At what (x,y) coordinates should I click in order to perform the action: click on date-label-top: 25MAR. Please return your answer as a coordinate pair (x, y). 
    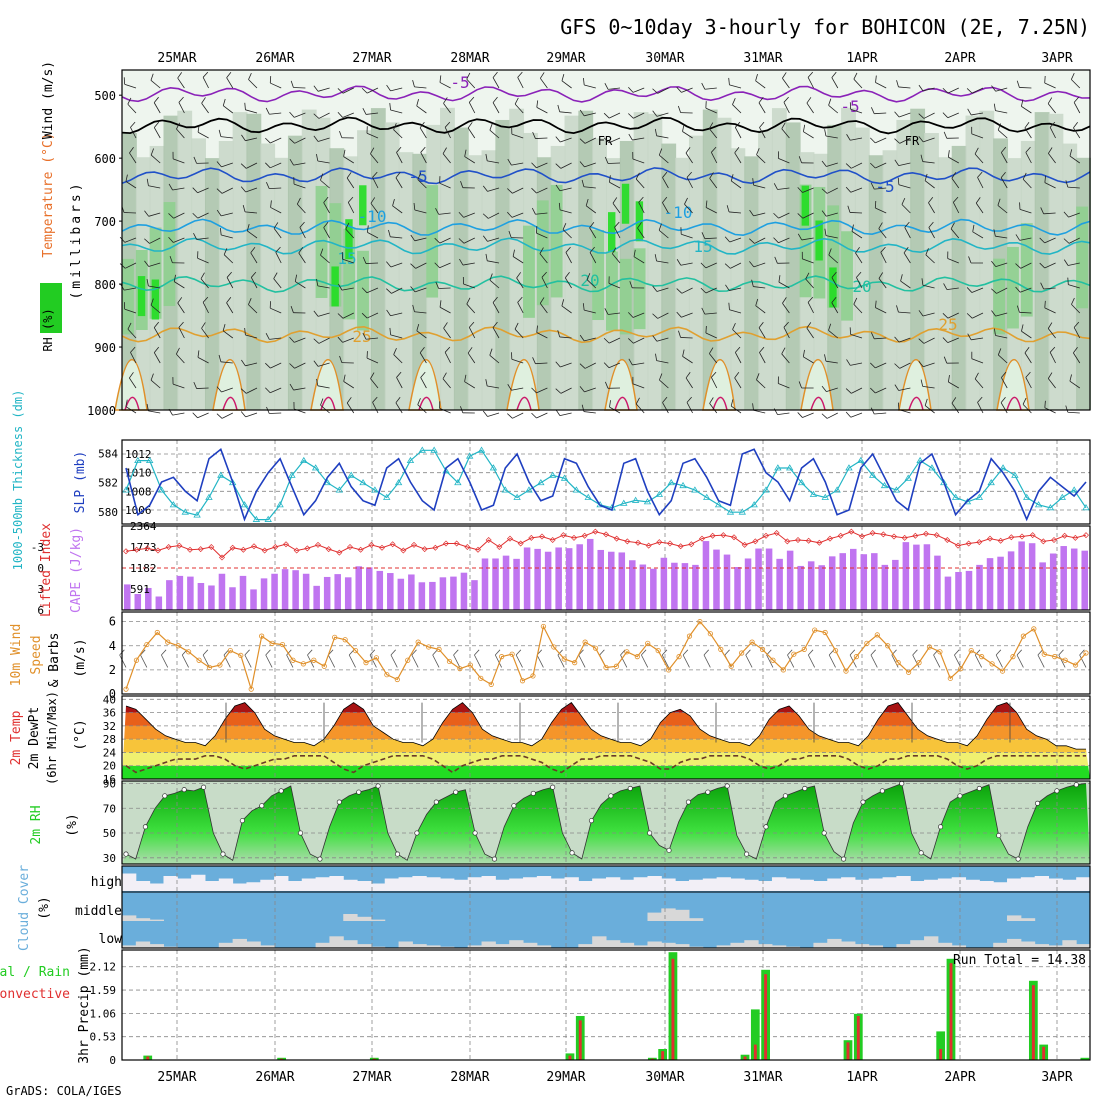
    Looking at the image, I should click on (176, 58).